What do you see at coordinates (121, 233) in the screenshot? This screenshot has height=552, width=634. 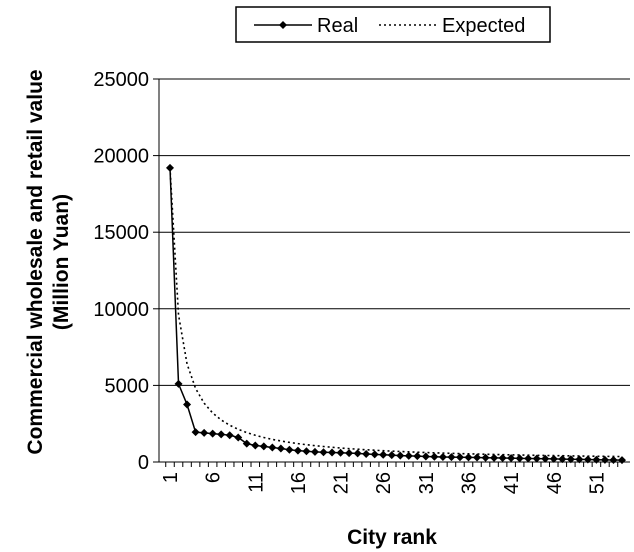 I see `y-tick-label: 15000` at bounding box center [121, 233].